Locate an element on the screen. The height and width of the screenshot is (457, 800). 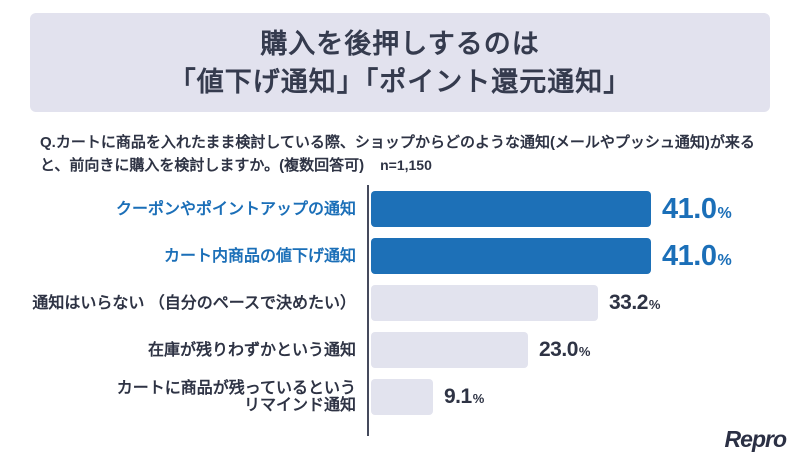
question-line-2: と、前向きに購入を検討しますか。(複数回答可) is located at coordinates (202, 165).